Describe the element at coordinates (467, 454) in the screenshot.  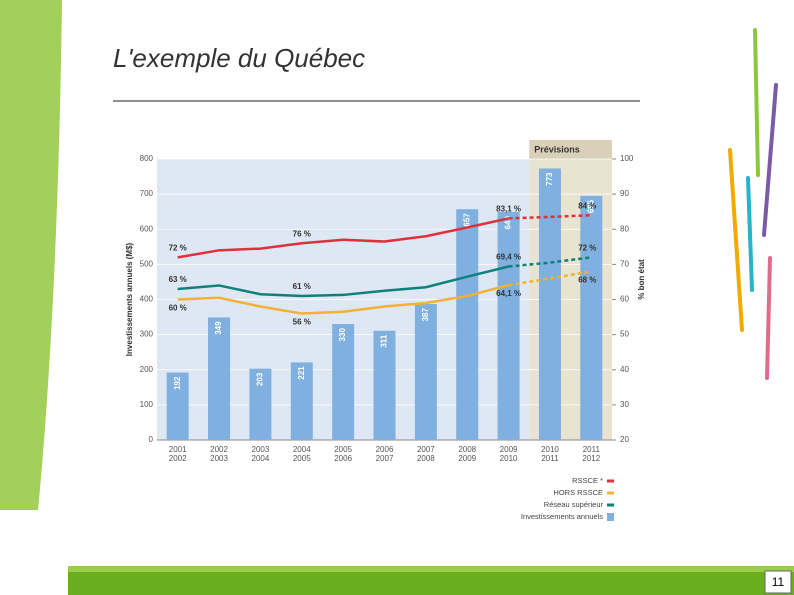
I see `x-tick-label: 2008 2009` at that location.